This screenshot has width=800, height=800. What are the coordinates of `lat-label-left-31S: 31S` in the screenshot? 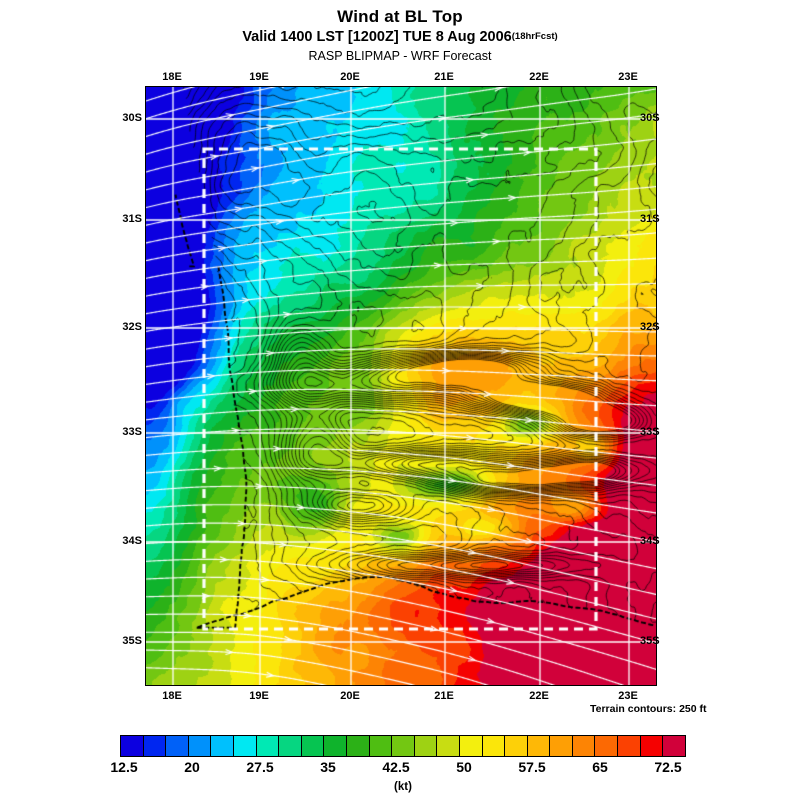 It's located at (132, 219).